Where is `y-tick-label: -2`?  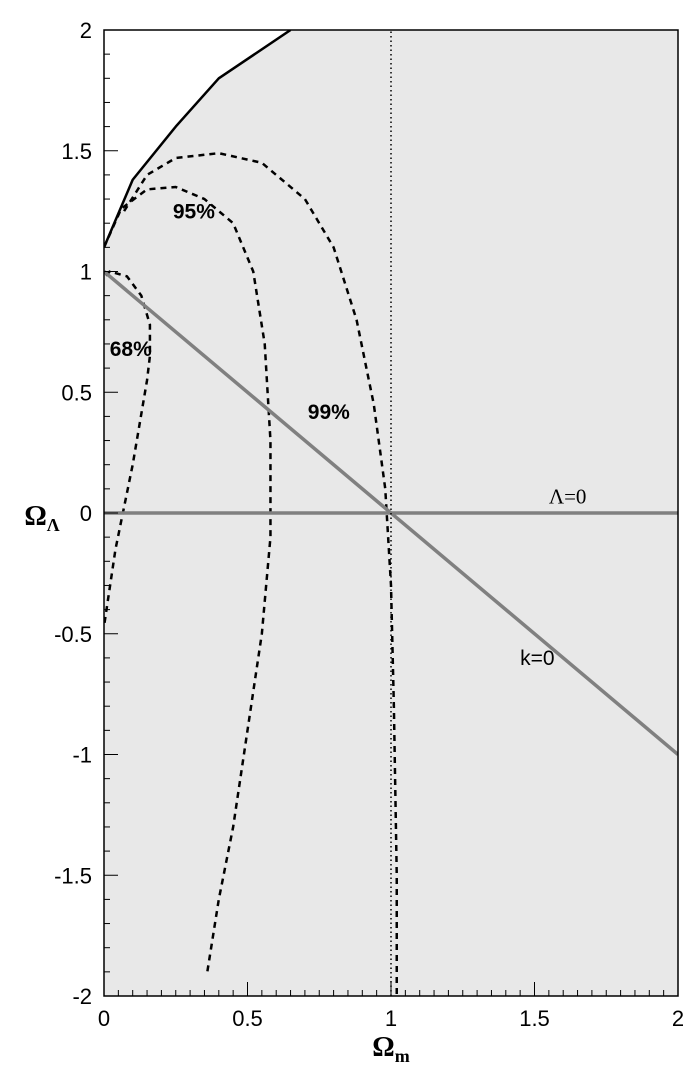 y-tick-label: -2 is located at coordinates (82, 996).